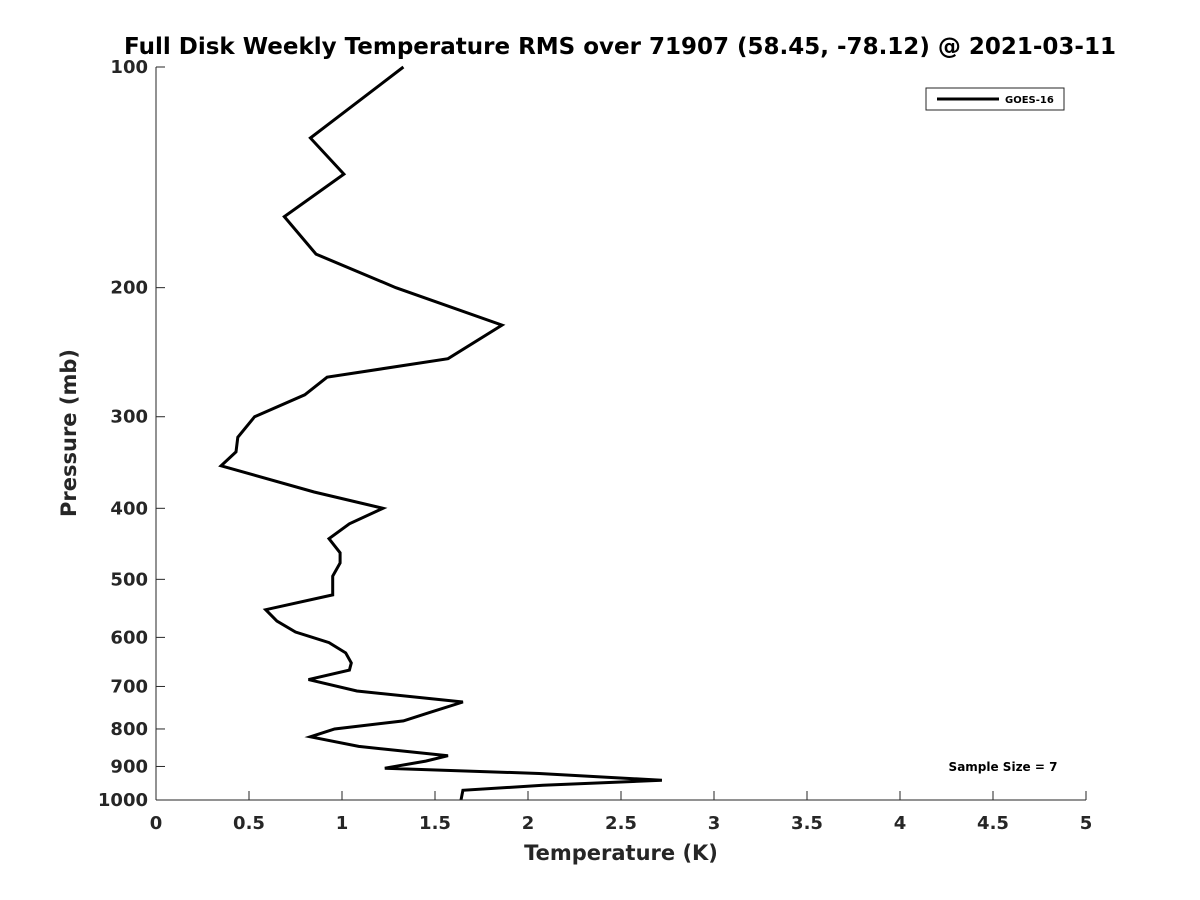  I want to click on x-axis-ticks: 0 0.5 1 1.5 2 2.5 3 3.5 4 4.5 5, so click(621, 812).